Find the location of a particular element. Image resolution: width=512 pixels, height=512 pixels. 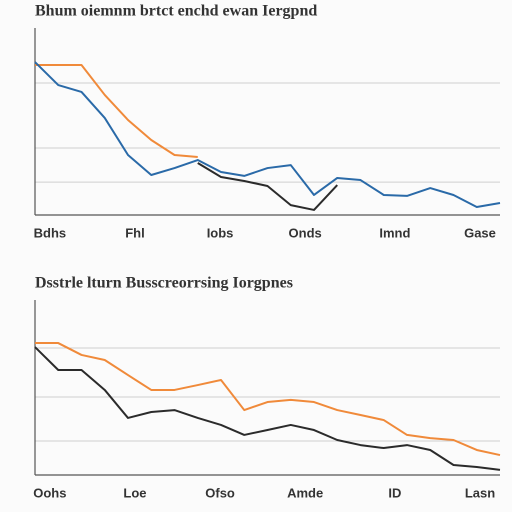

chart-title: Dsstrle lturn Busscreorrsing Iorgpnes is located at coordinates (164, 283).